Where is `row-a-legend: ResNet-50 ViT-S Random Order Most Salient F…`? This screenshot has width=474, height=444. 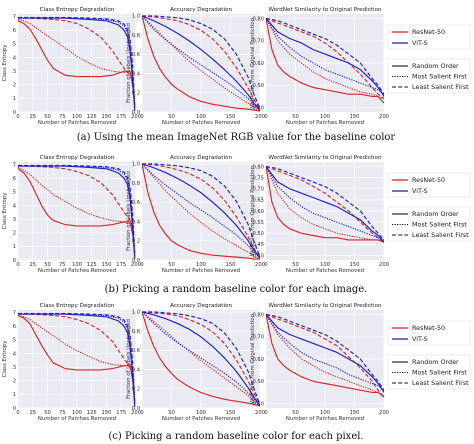 row-a-legend: ResNet-50 ViT-S Random Order Most Salient F… is located at coordinates (429, 59).